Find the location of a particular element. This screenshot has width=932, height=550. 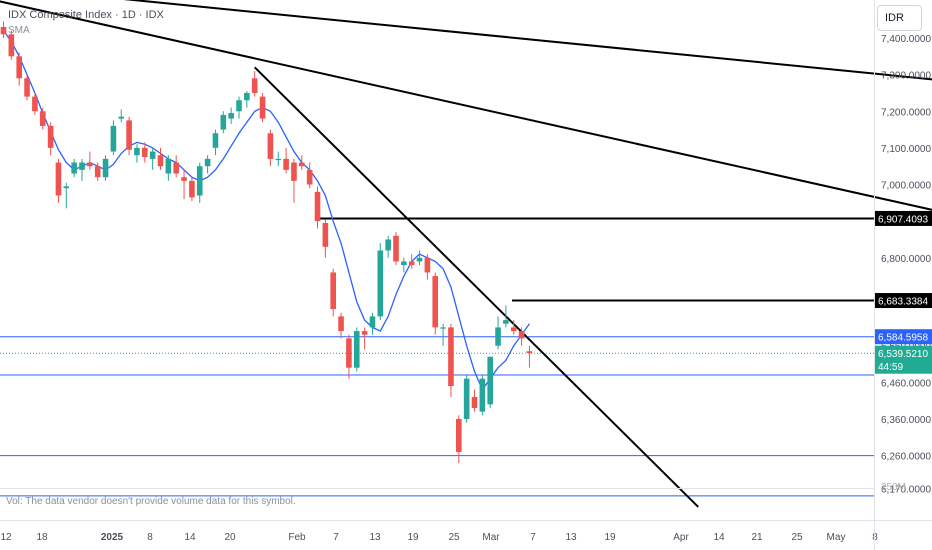

indicator-label: SMA is located at coordinates (19, 30).